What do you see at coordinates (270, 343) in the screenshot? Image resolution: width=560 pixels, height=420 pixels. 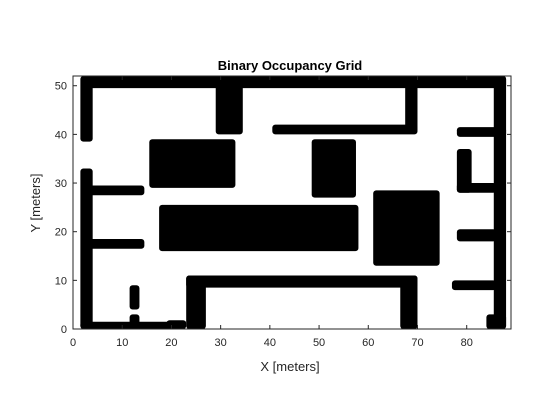 I see `x-tick-label: 40` at bounding box center [270, 343].